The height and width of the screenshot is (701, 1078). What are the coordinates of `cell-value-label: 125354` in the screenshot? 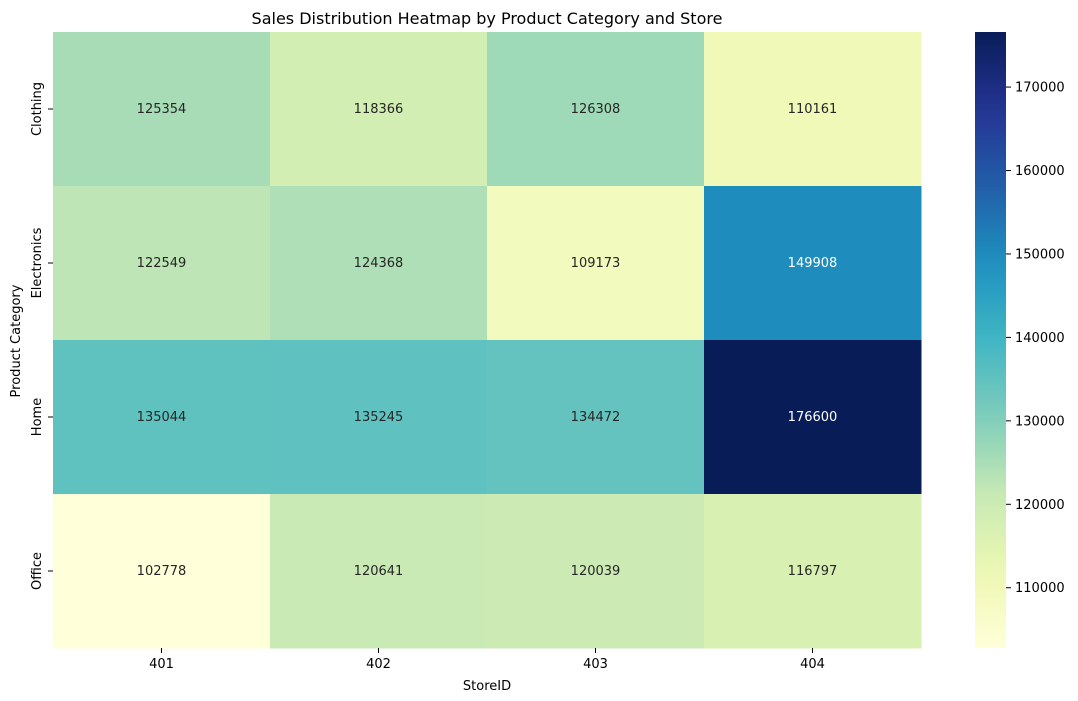 It's located at (162, 109).